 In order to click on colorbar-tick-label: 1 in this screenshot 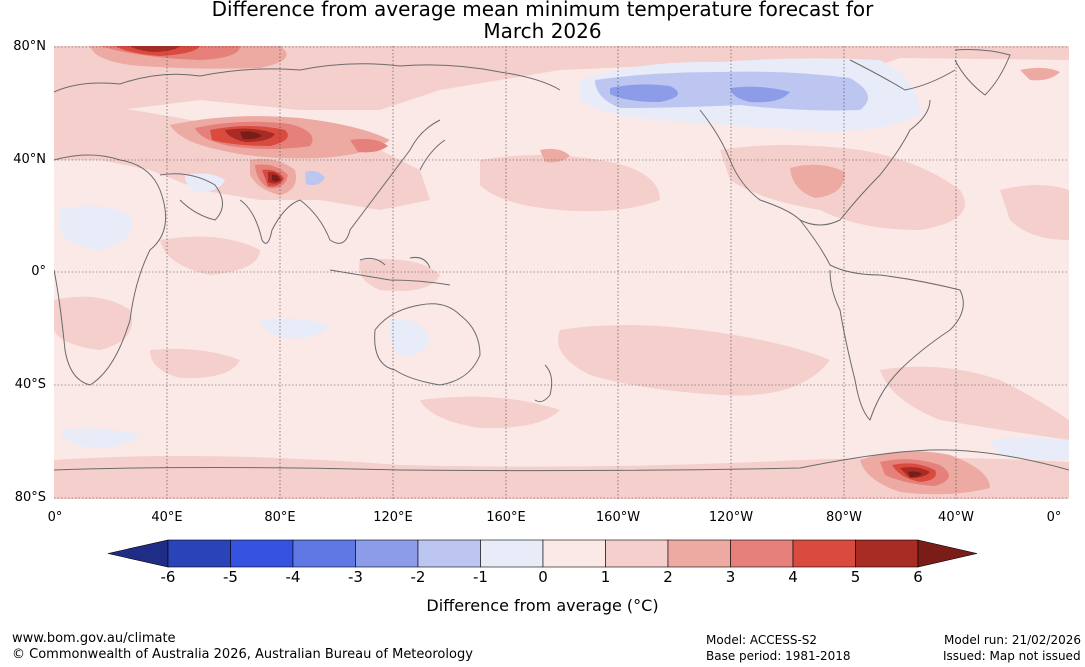, I will do `click(605, 577)`.